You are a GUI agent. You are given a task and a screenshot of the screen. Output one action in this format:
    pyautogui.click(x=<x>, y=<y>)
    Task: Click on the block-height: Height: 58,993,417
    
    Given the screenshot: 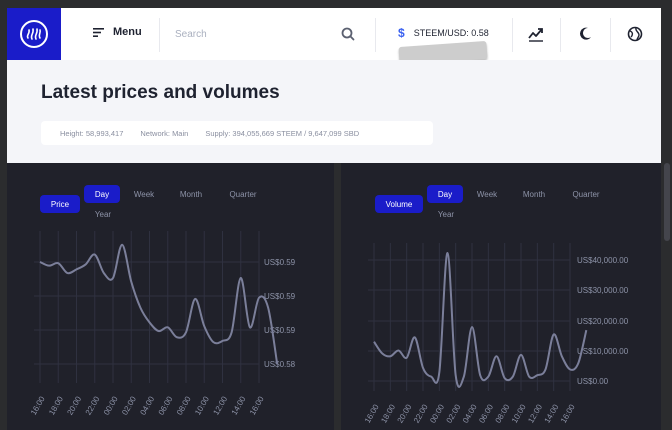 What is the action you would take?
    pyautogui.click(x=92, y=133)
    